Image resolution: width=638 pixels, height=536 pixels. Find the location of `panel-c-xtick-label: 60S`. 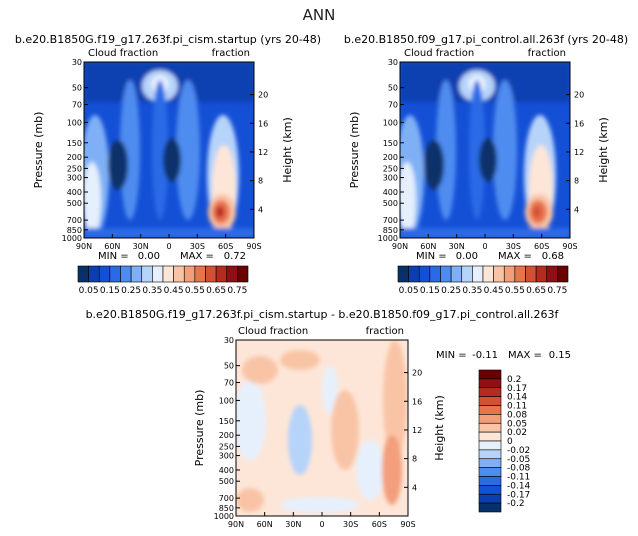

panel-c-xtick-label: 60S is located at coordinates (379, 524).